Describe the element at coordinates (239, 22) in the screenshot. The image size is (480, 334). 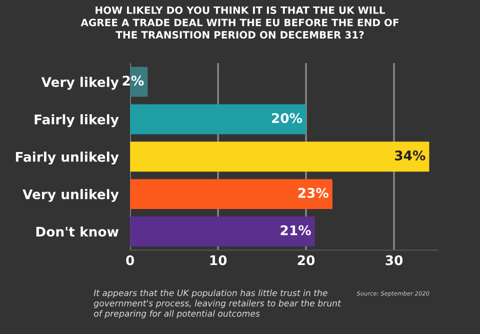
I see `chart-title: HOW LIKELY DO YOU THINK IT IS THAT THE UK WILL AGREE A TRADE DEAL WITH THE EU BEFORE THE END OF THE TRANSITION PERIOD ON DECEMBER 31?` at that location.